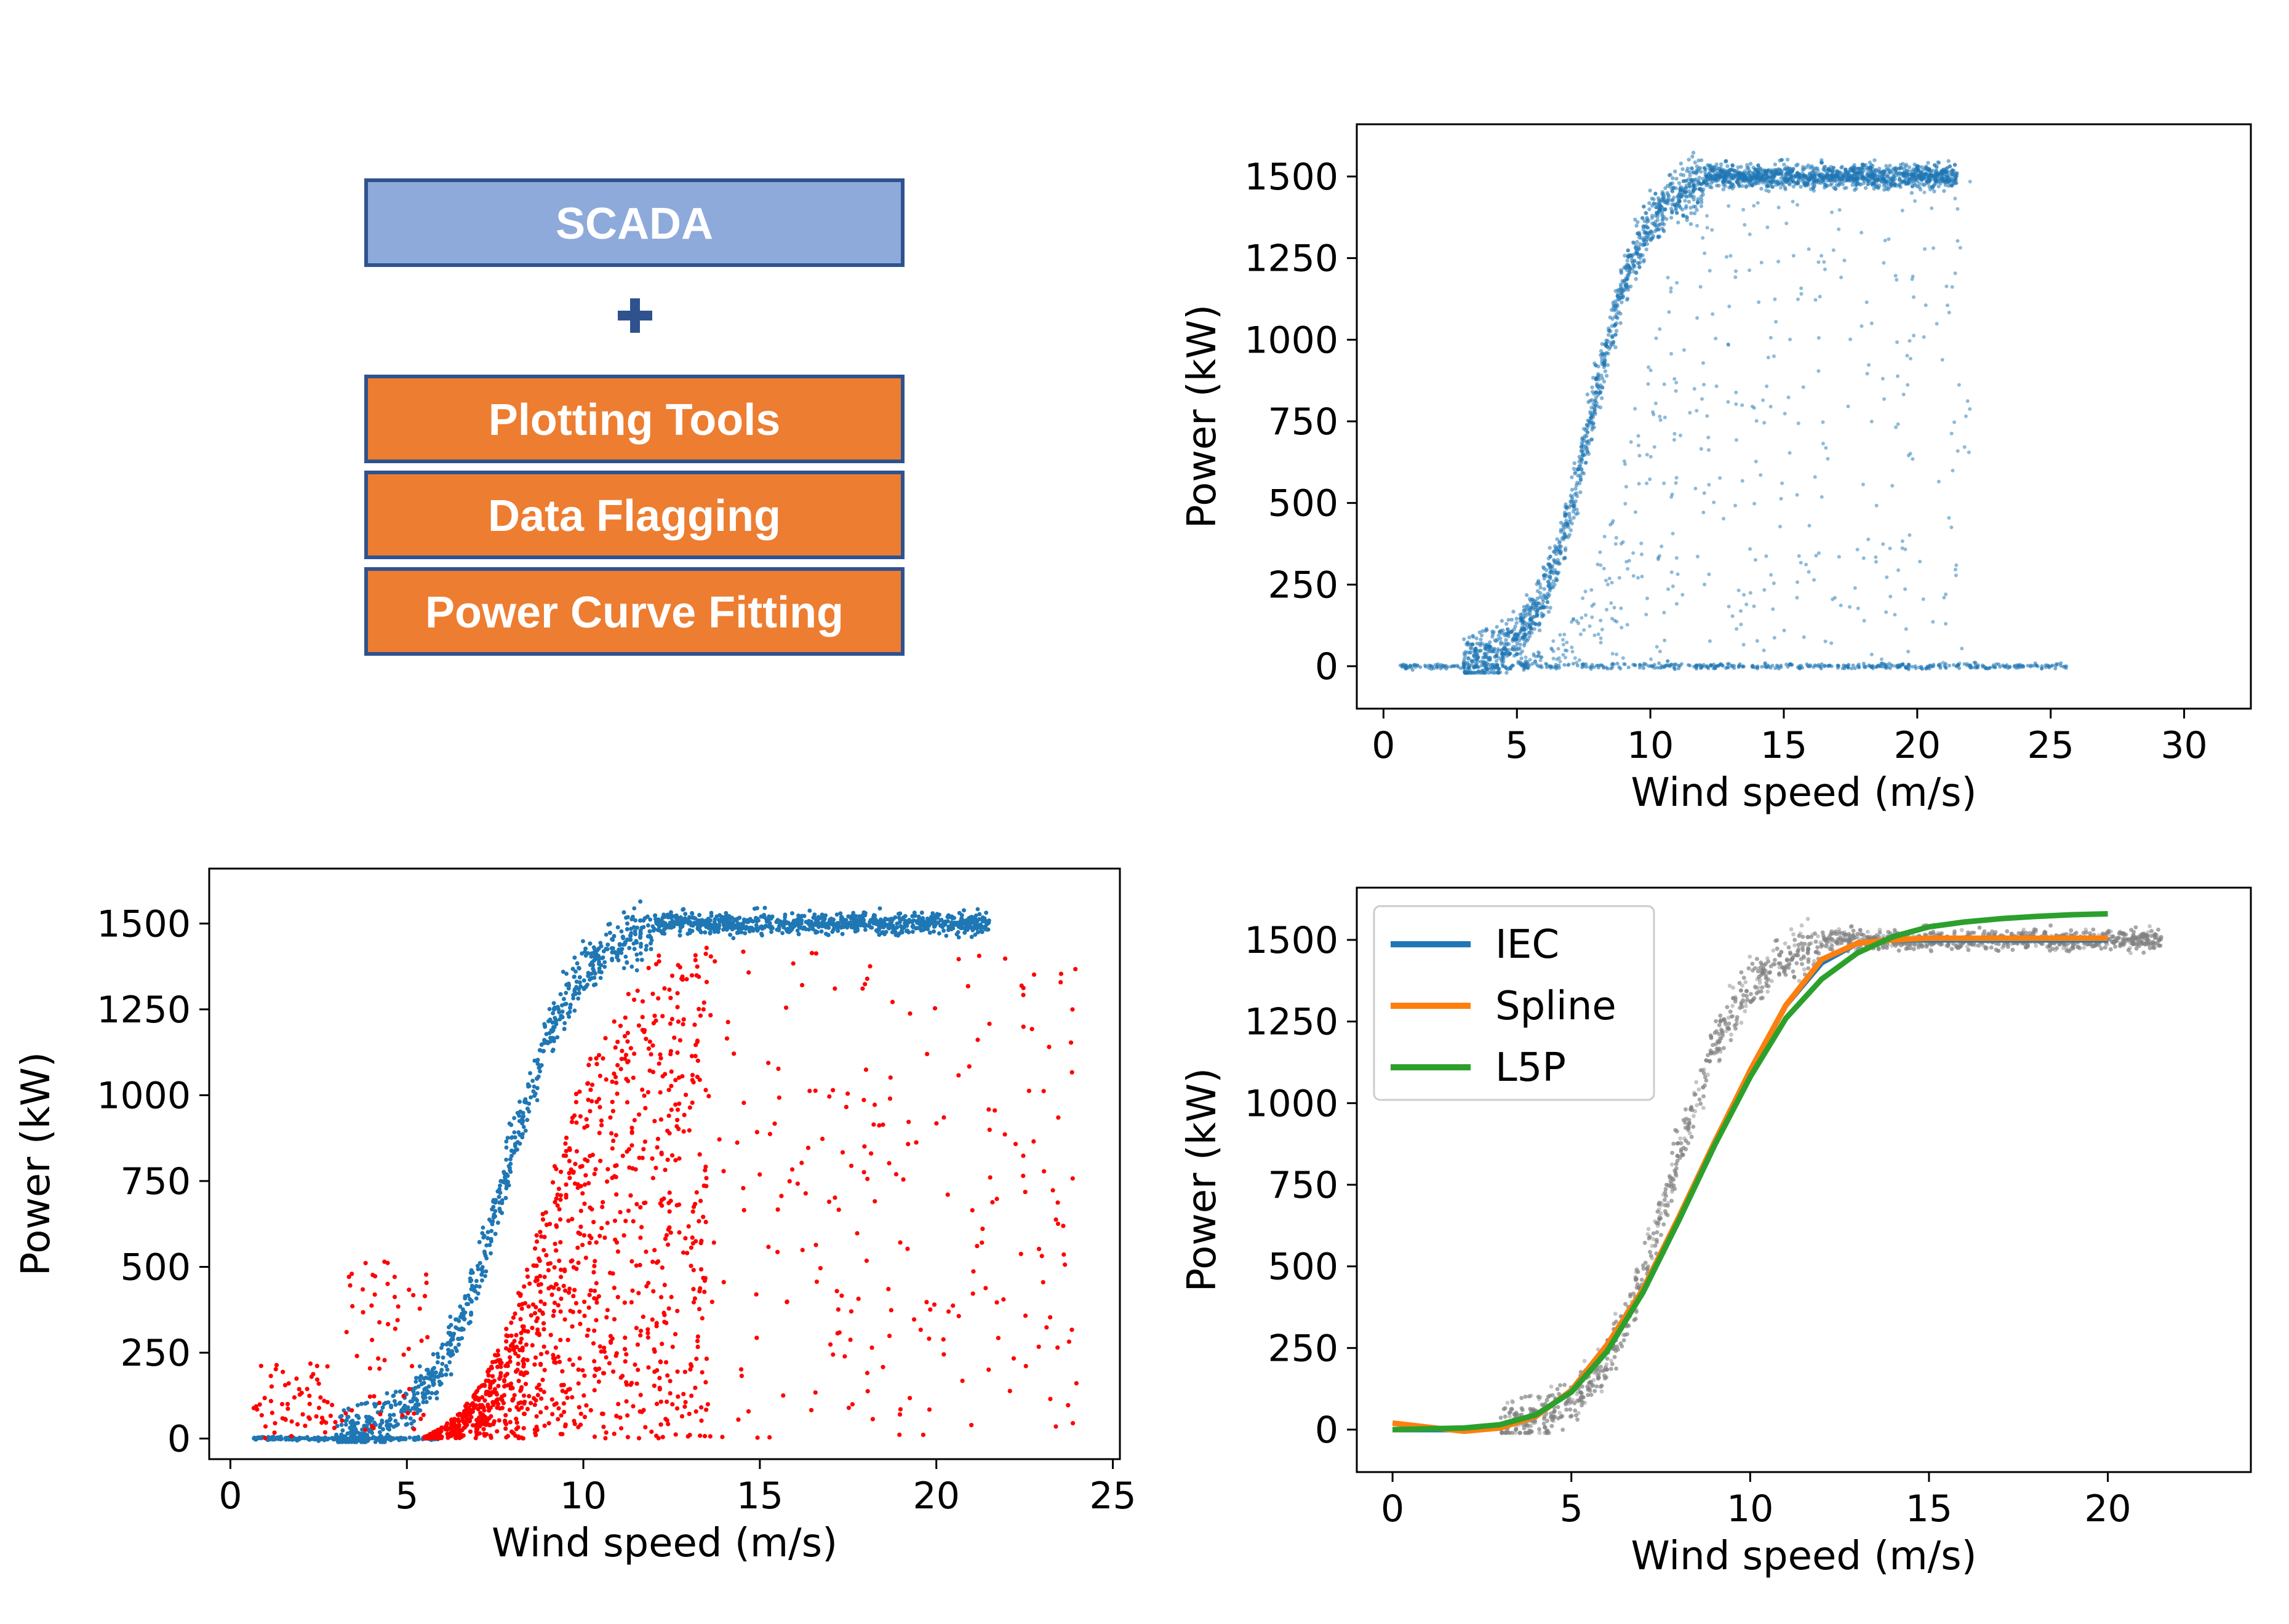 The width and height of the screenshot is (2289, 1624). What do you see at coordinates (144, 1010) in the screenshot?
I see `y-tick-label: 1250` at bounding box center [144, 1010].